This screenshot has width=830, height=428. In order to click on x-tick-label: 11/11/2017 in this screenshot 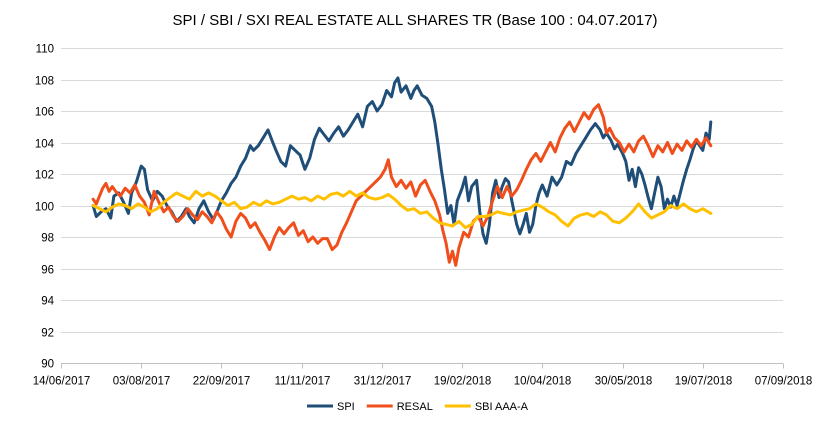, I will do `click(303, 382)`.